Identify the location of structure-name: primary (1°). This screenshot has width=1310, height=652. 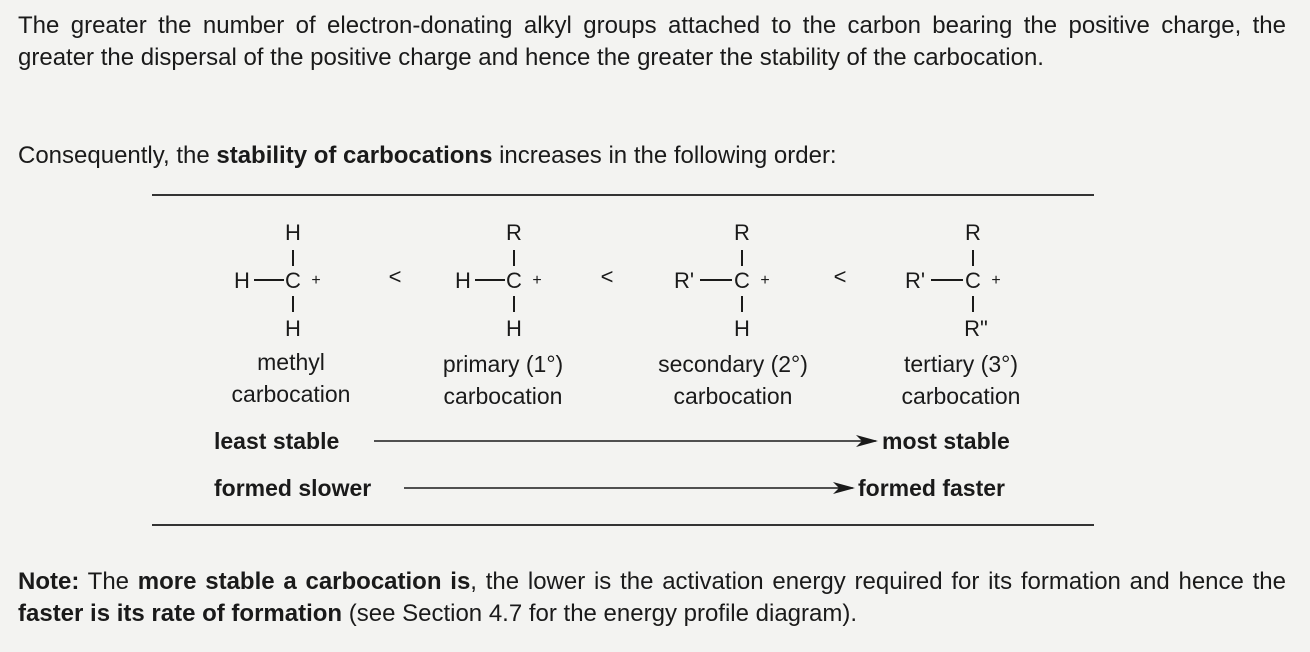
(503, 364).